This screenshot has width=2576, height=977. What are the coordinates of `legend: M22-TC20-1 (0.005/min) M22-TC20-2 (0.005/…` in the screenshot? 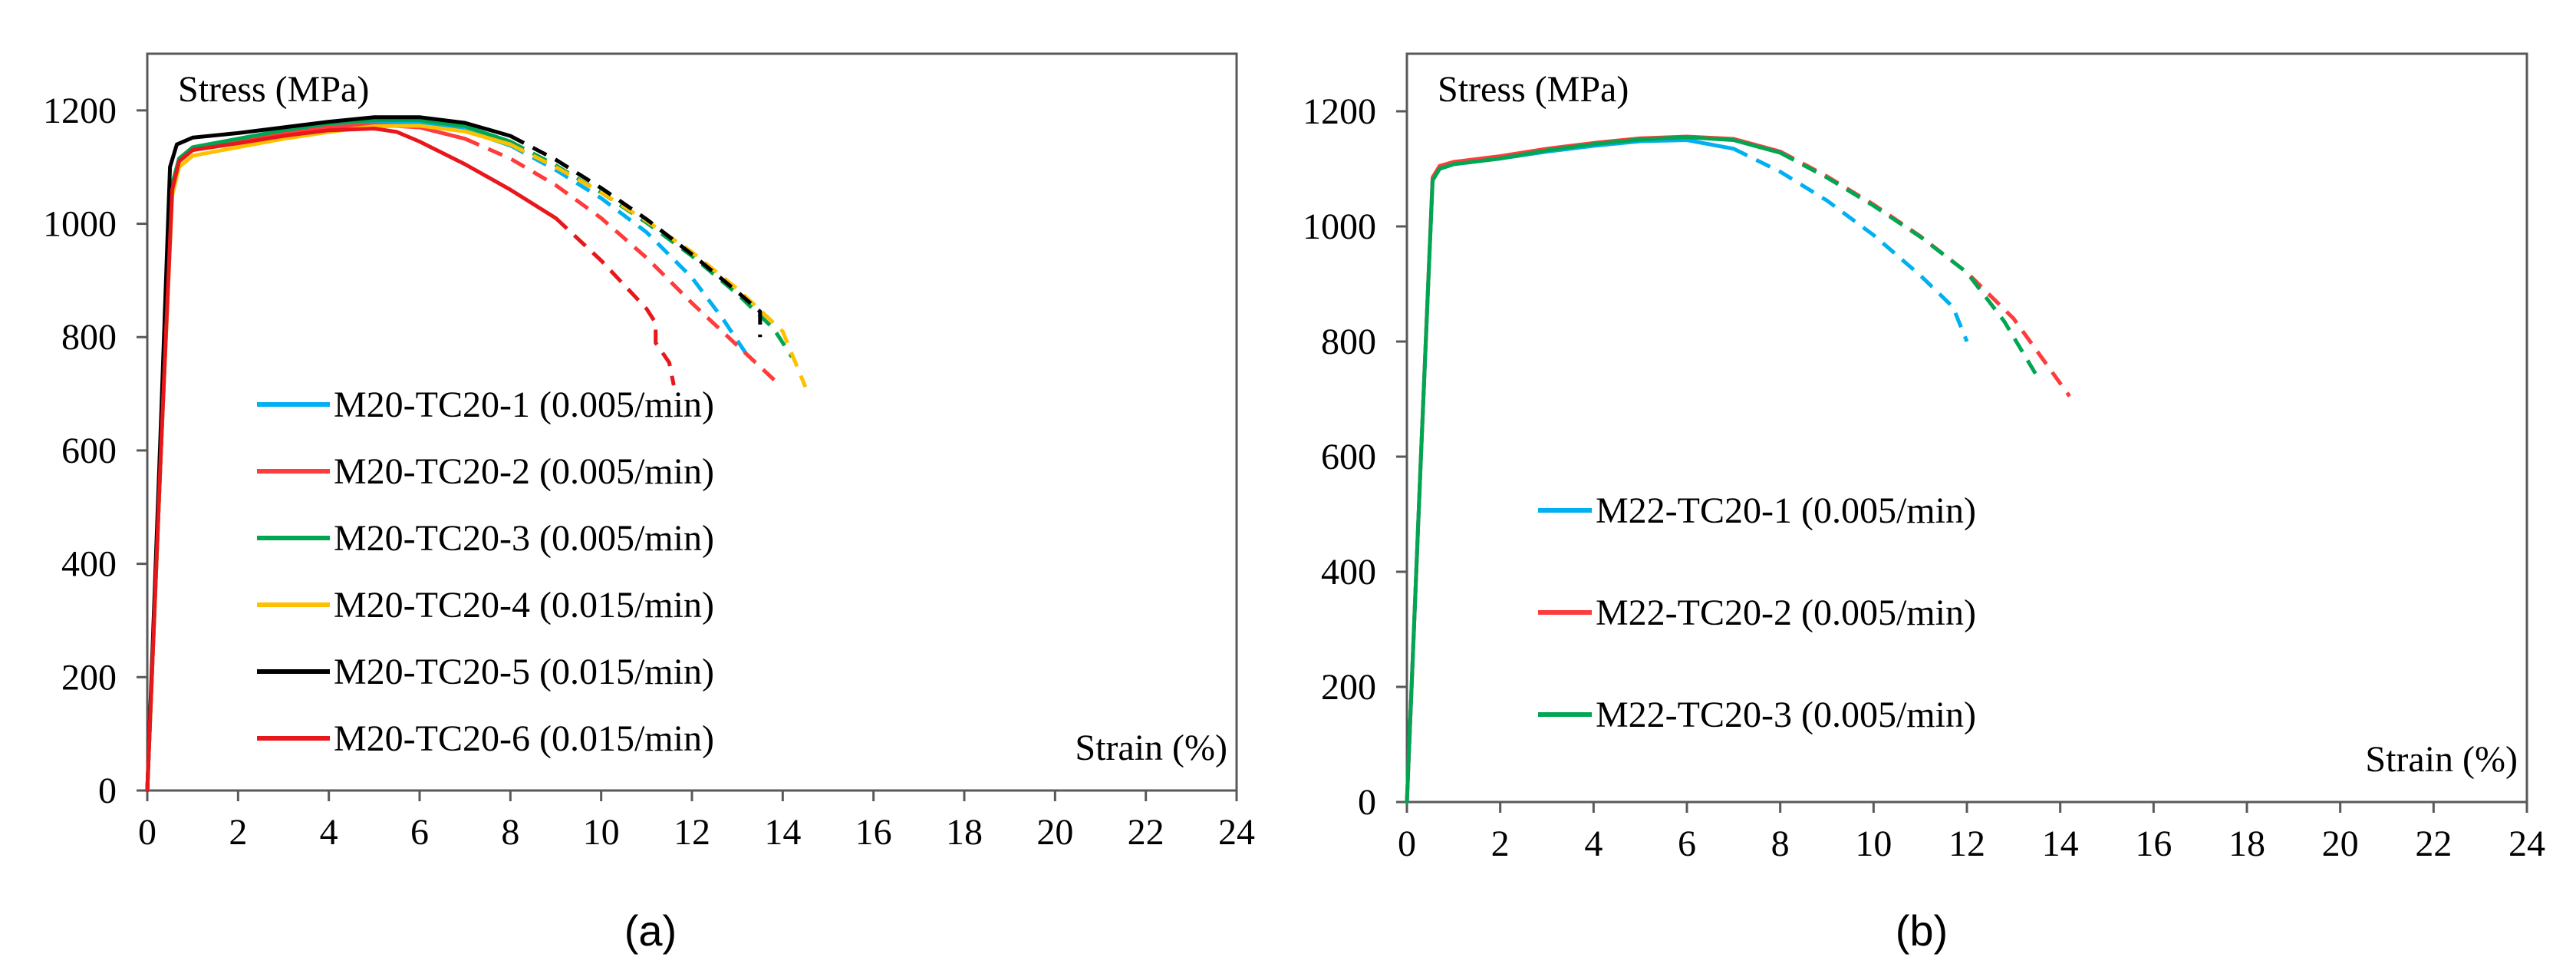 It's located at (1757, 612).